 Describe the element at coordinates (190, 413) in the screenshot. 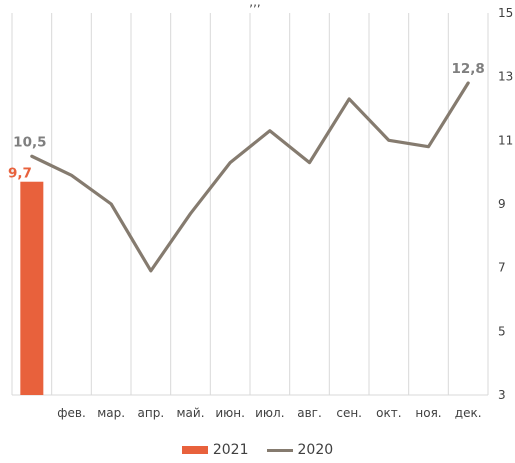

I see `x-tick-label: май.` at that location.